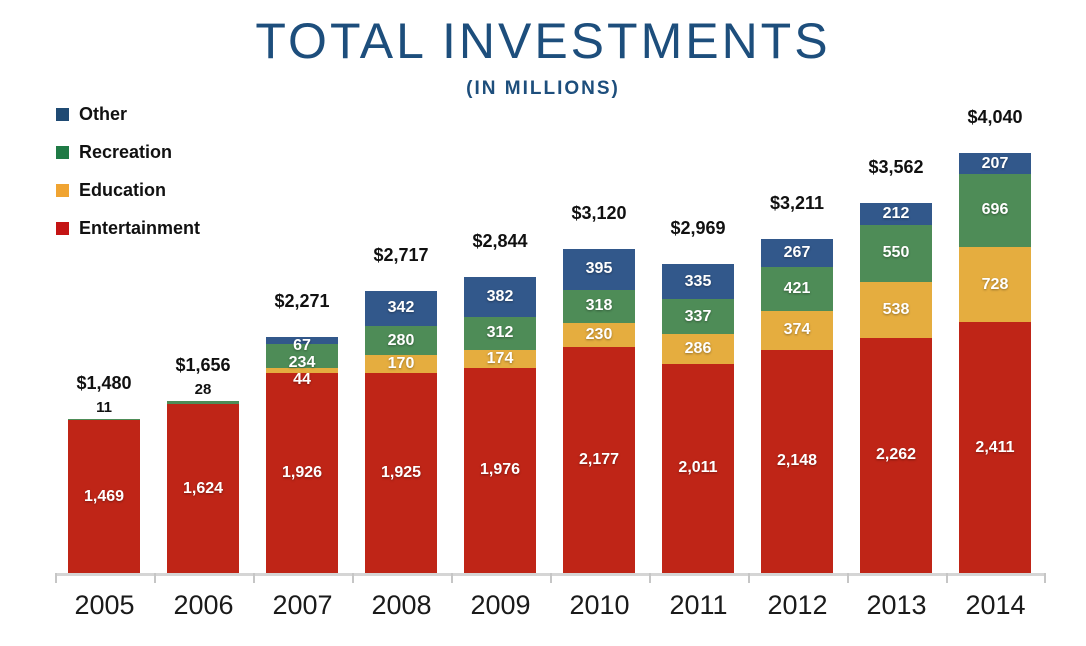 This screenshot has height=646, width=1086. What do you see at coordinates (543, 88) in the screenshot?
I see `chart-subtitle: (IN MILLIONS)` at bounding box center [543, 88].